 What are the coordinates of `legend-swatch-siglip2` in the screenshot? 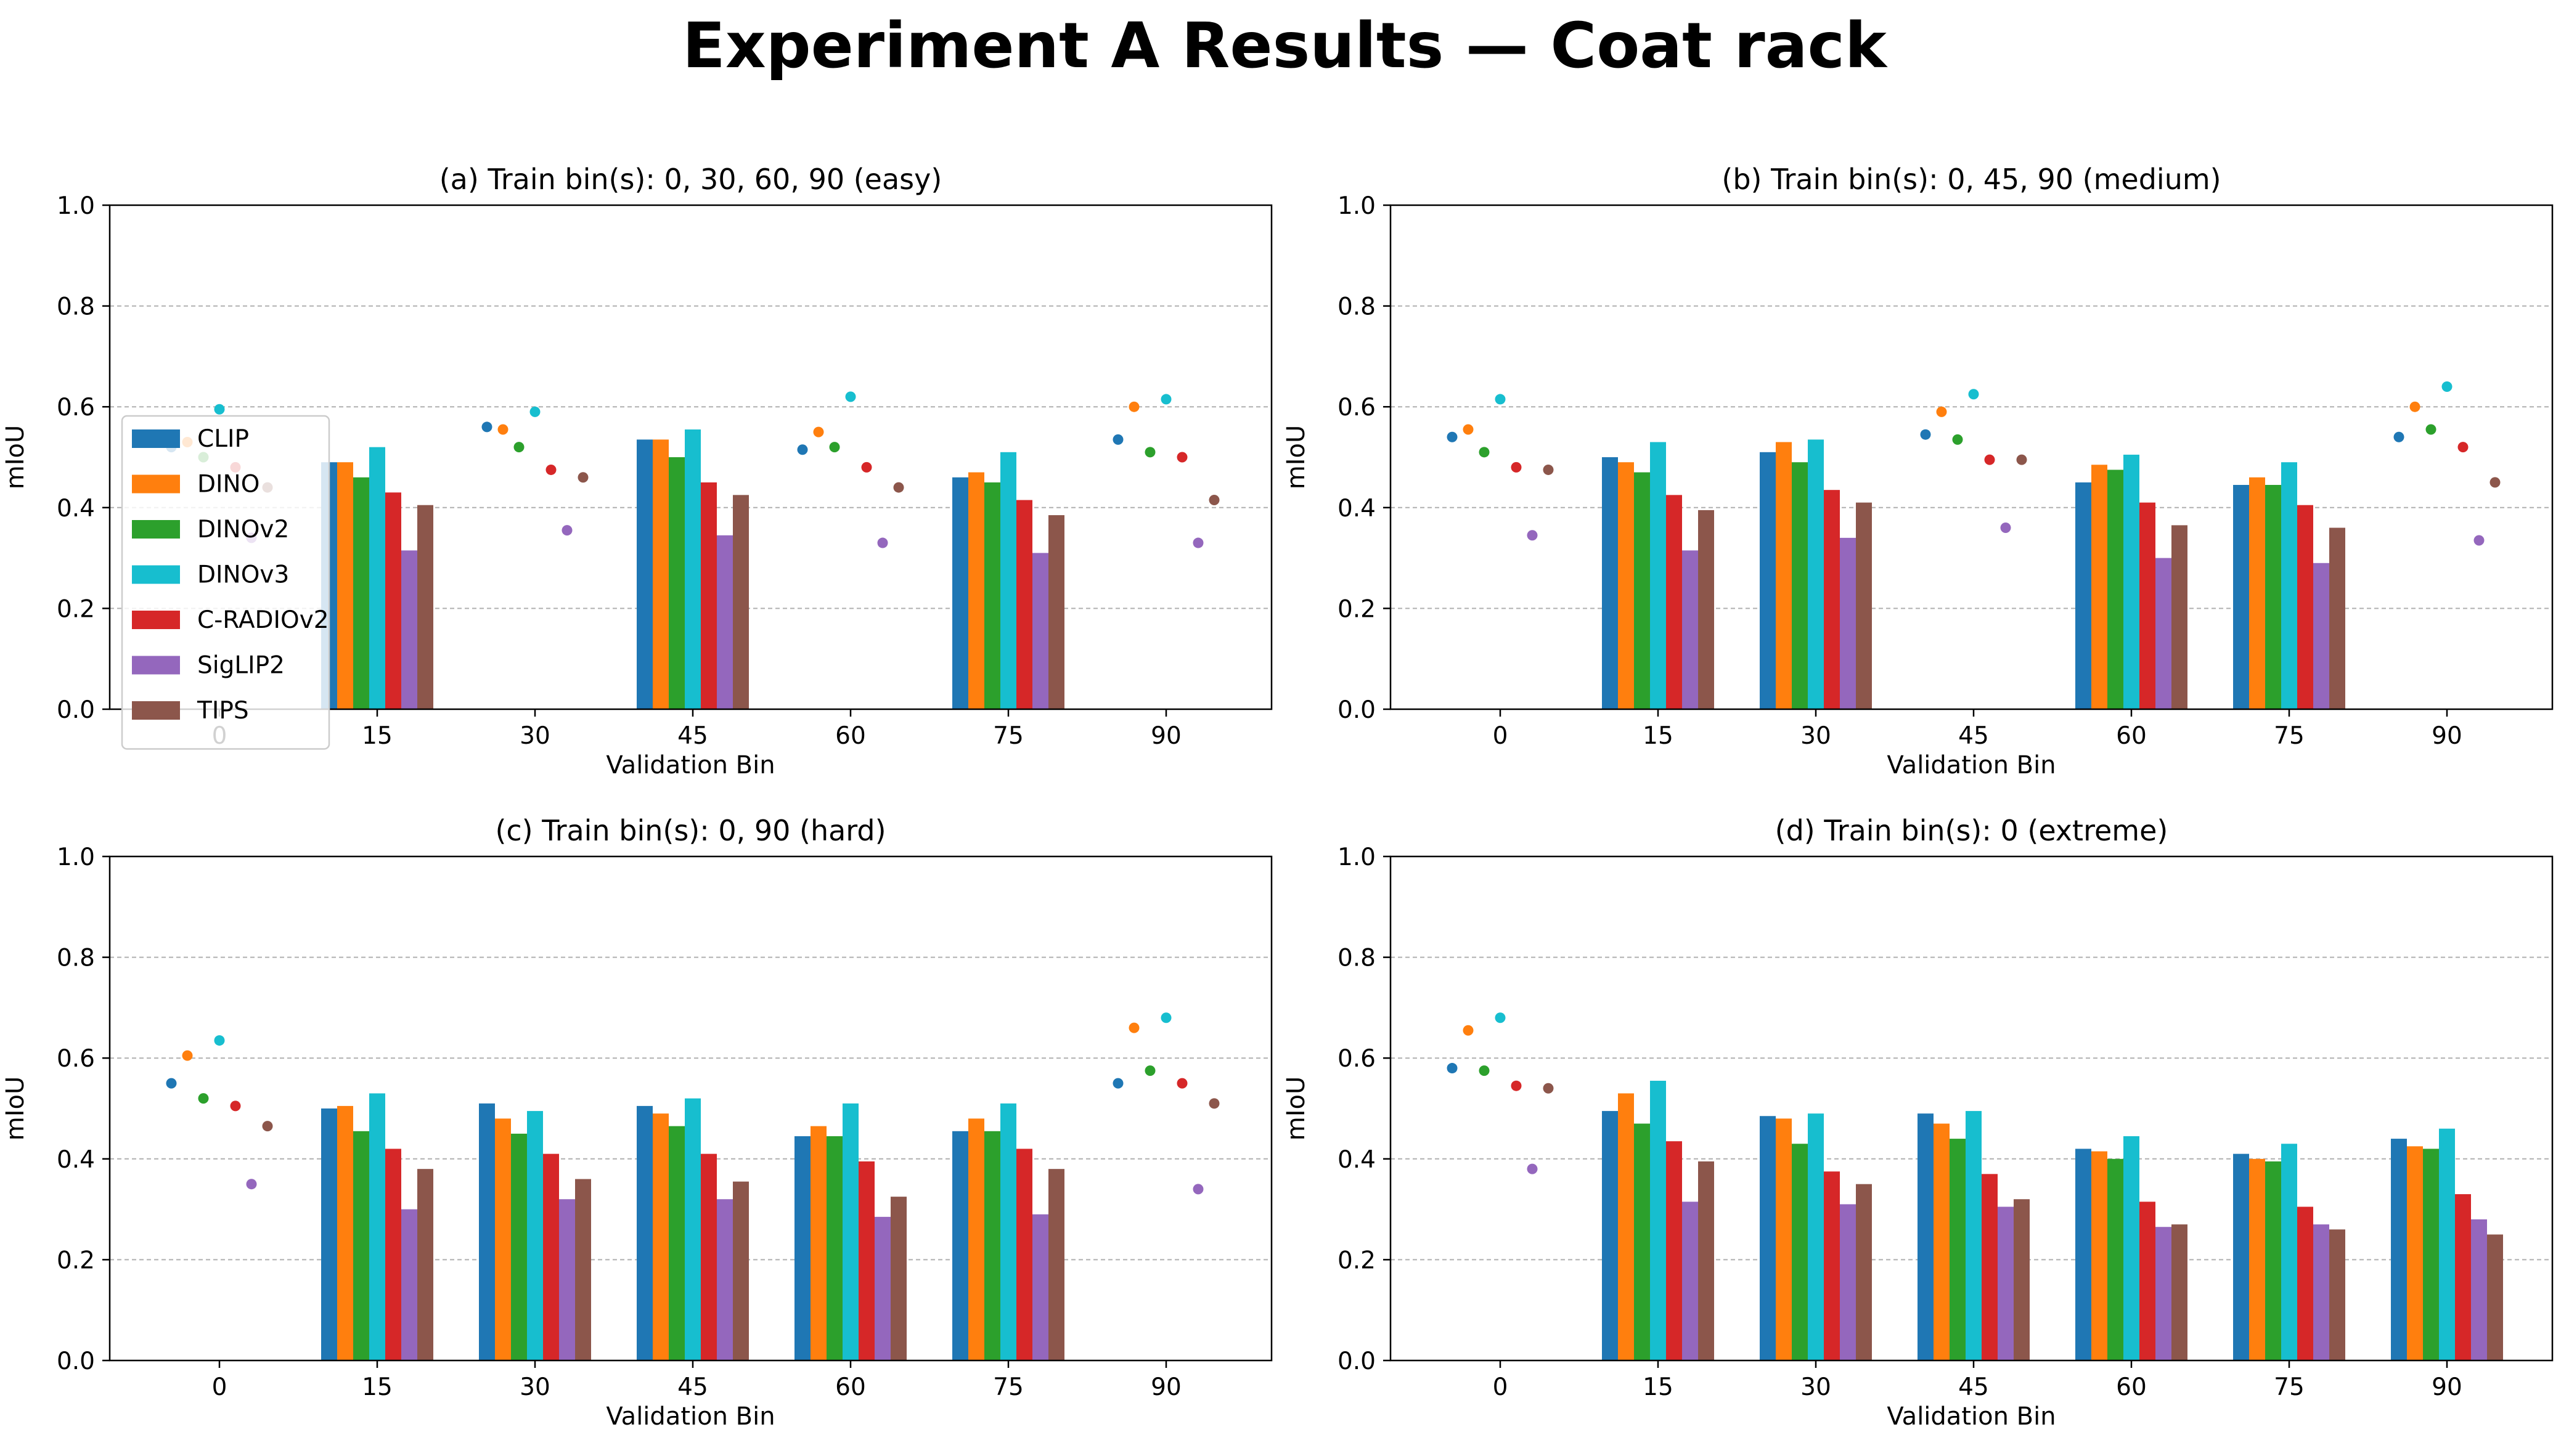 It's located at (156, 665).